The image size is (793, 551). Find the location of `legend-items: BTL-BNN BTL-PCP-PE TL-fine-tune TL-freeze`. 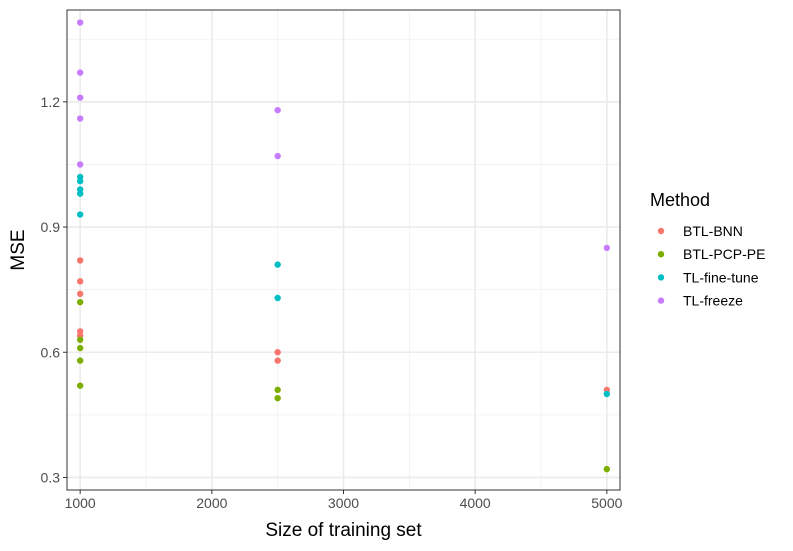

legend-items: BTL-BNN BTL-PCP-PE TL-fine-tune TL-freeze is located at coordinates (711, 266).